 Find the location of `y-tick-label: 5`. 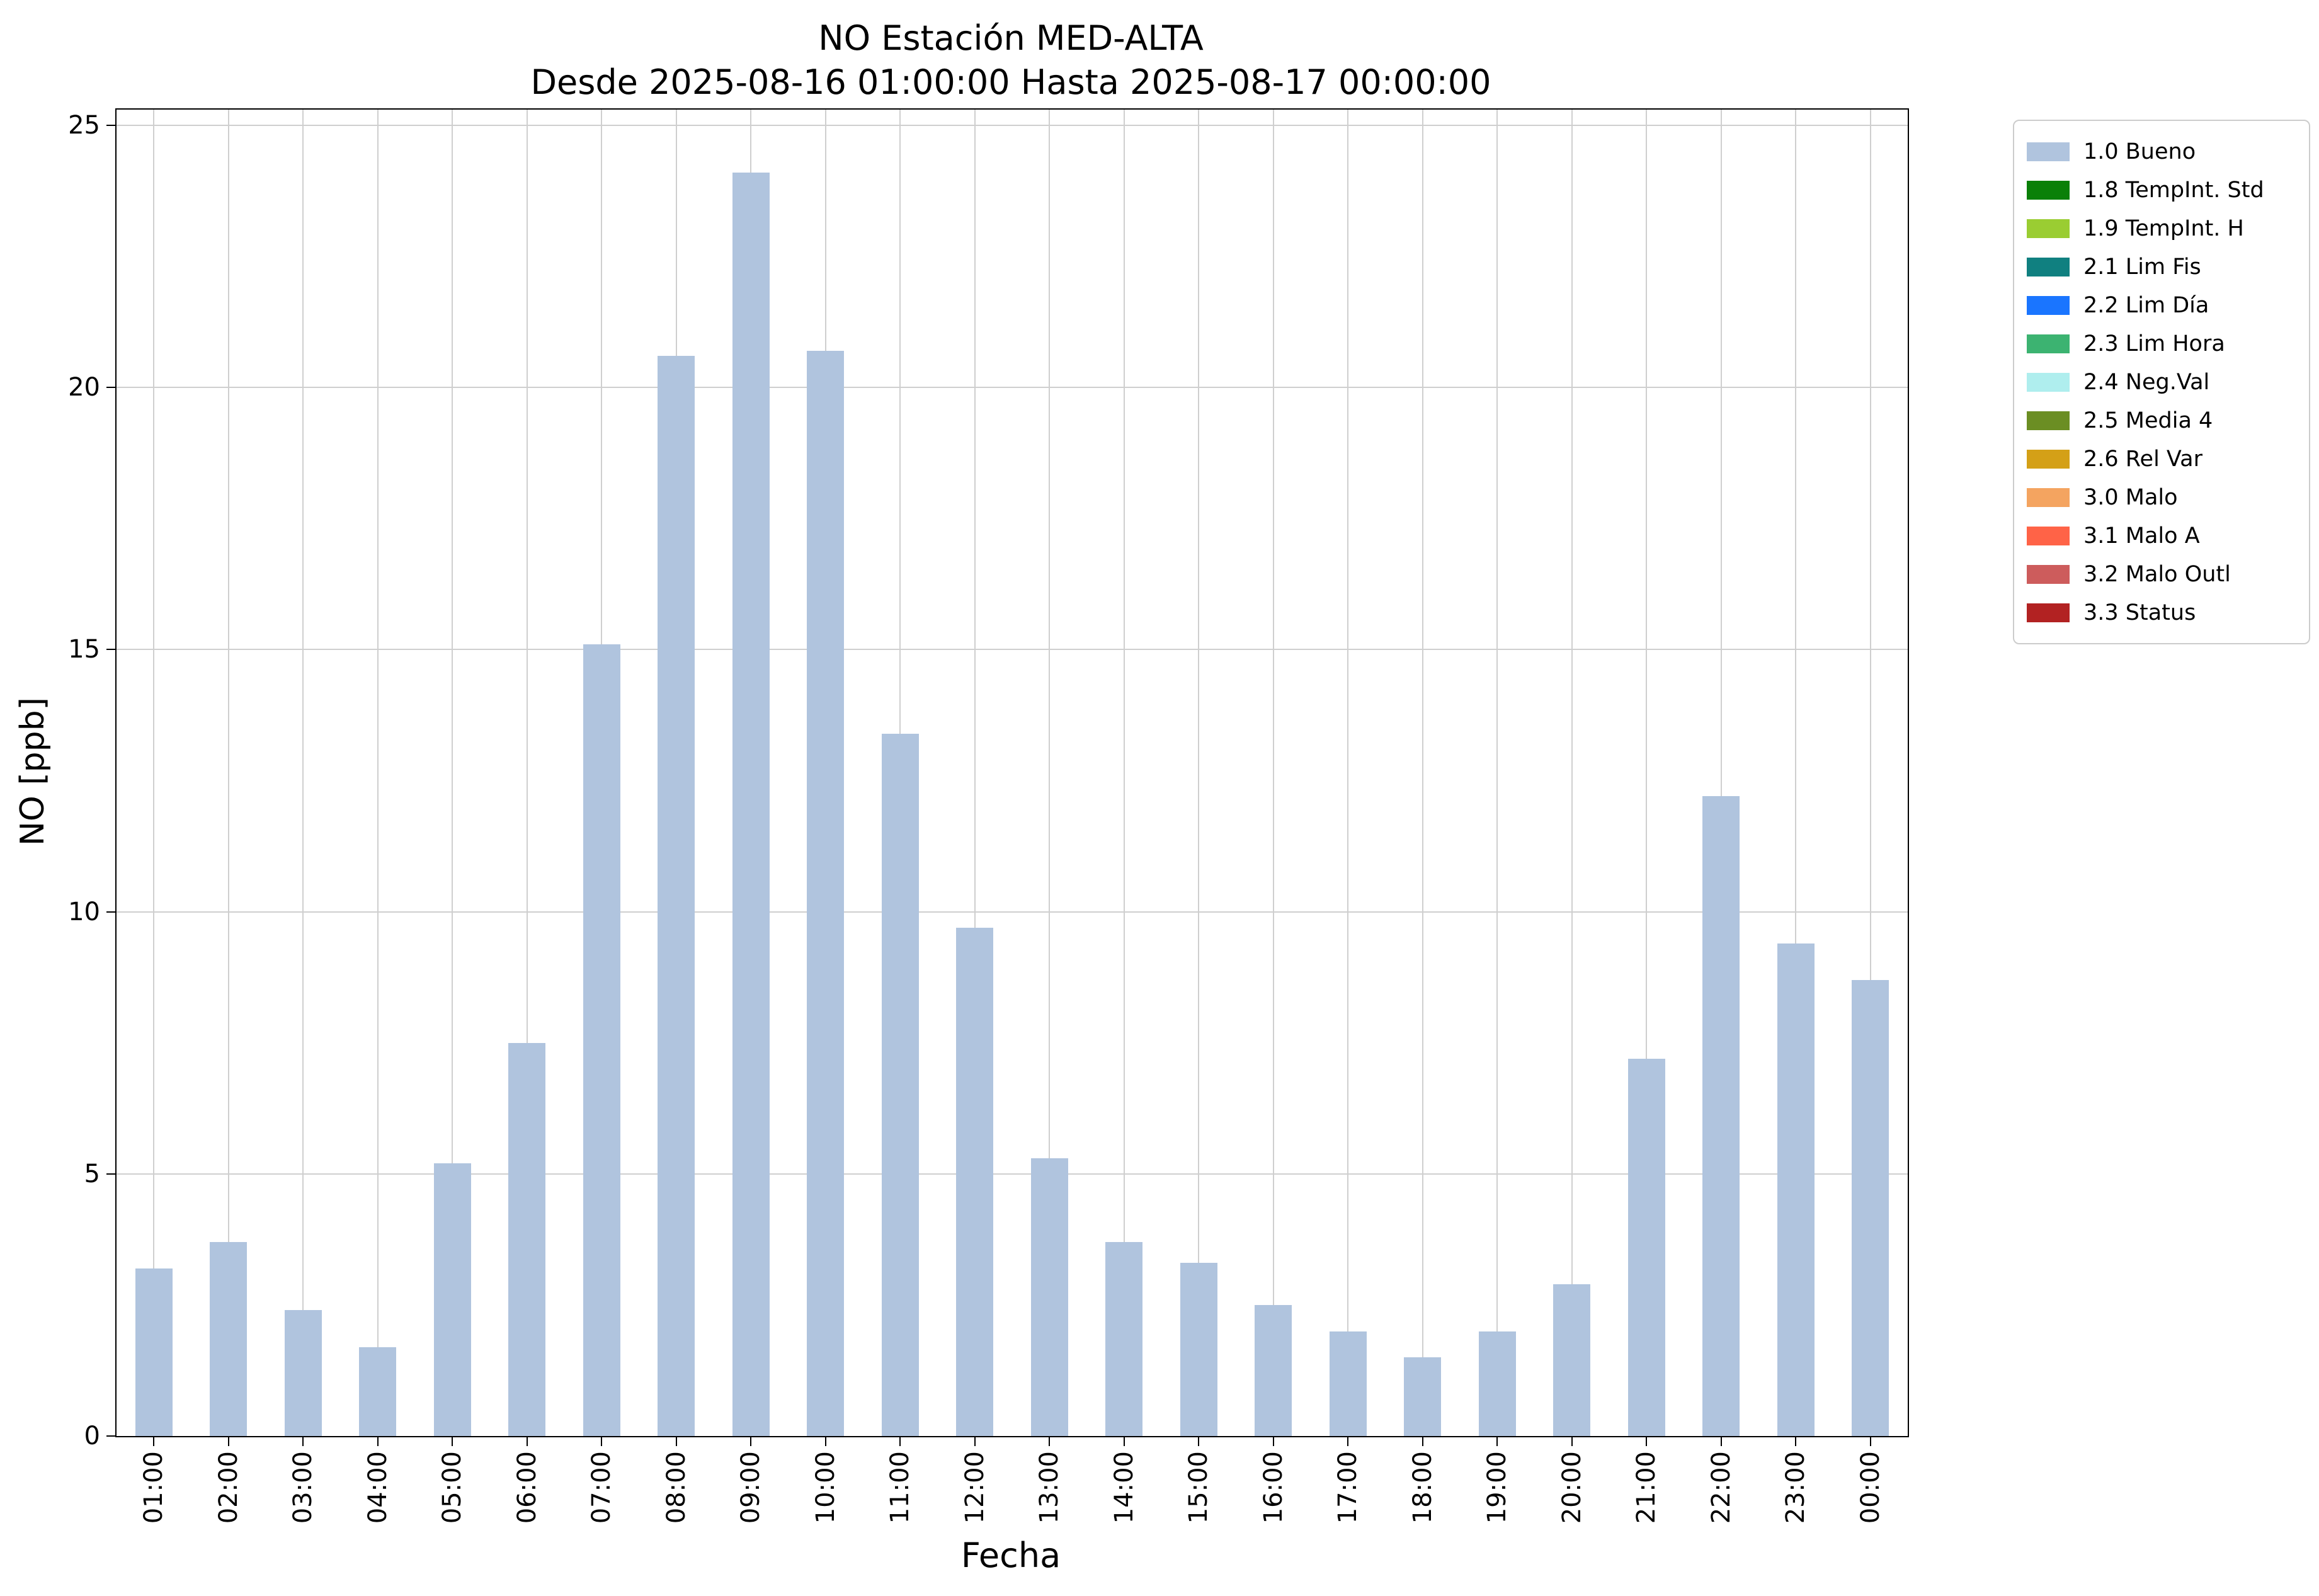

y-tick-label: 5 is located at coordinates (92, 1173).